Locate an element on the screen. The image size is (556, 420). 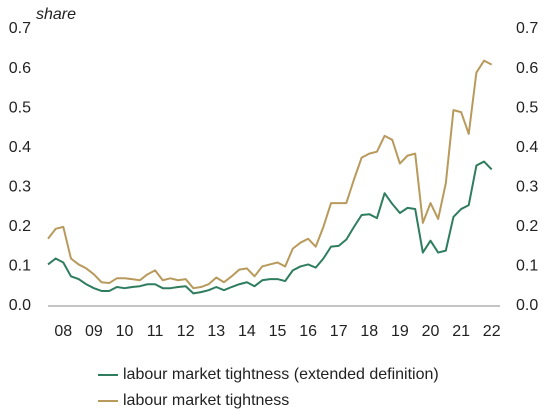
x-tick-label: 14 is located at coordinates (247, 331).